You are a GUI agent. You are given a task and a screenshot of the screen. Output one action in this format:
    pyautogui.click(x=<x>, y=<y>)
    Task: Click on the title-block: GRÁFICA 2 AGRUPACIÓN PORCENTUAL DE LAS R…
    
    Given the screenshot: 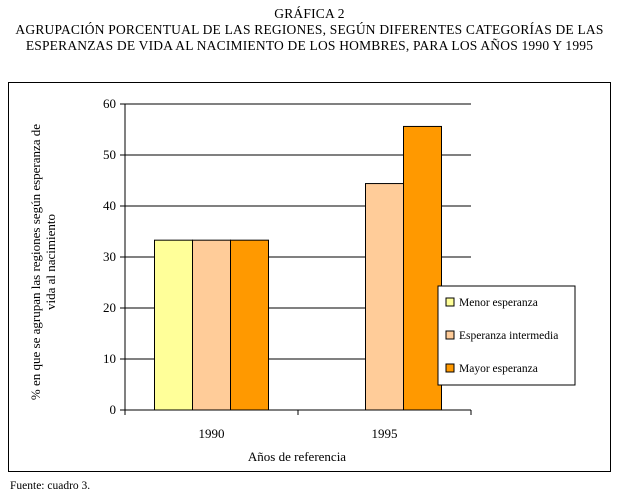 What is the action you would take?
    pyautogui.click(x=309, y=30)
    